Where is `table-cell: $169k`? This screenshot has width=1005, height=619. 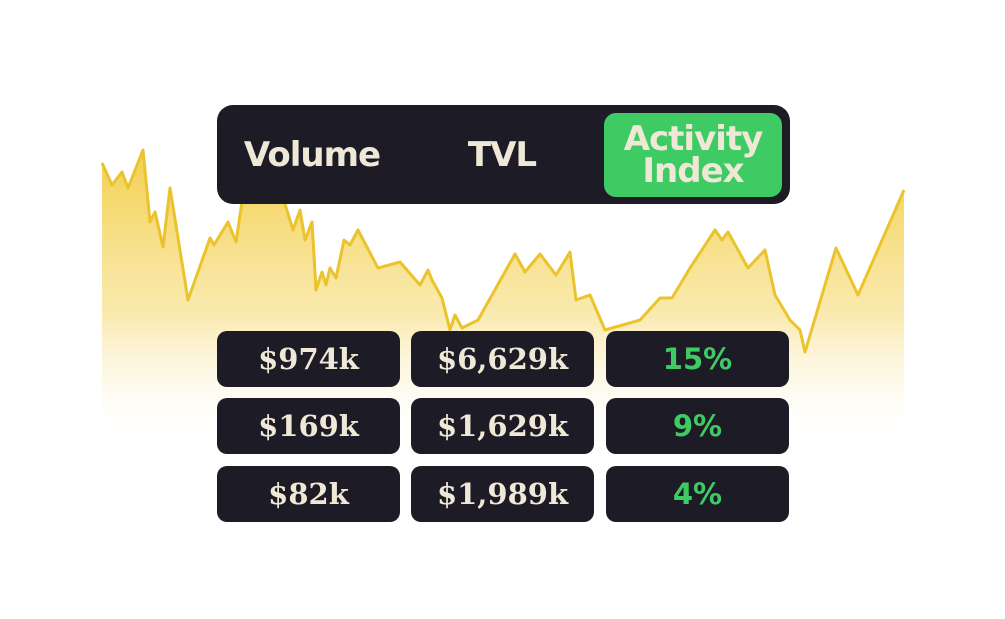
table-cell: $169k is located at coordinates (308, 426).